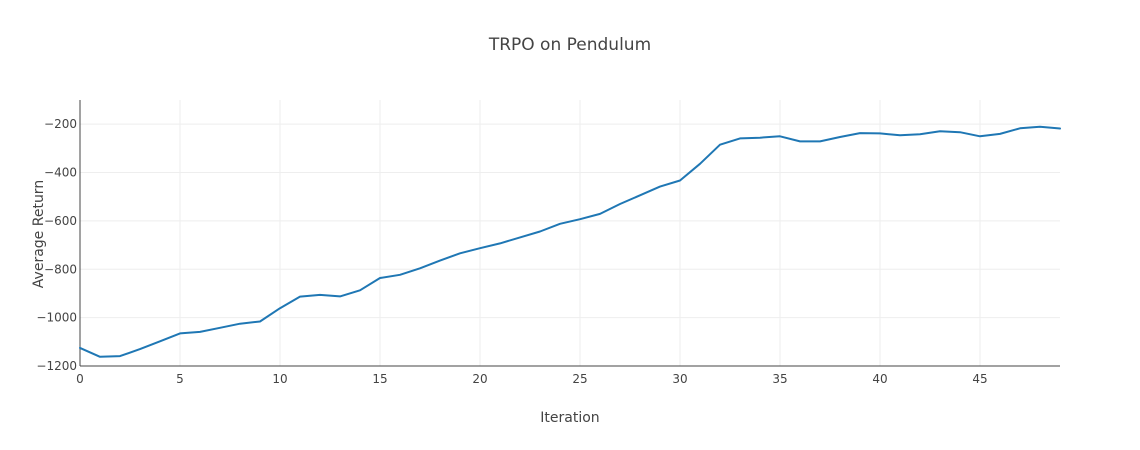 The width and height of the screenshot is (1140, 450). What do you see at coordinates (80, 379) in the screenshot?
I see `x-tick-label: 0` at bounding box center [80, 379].